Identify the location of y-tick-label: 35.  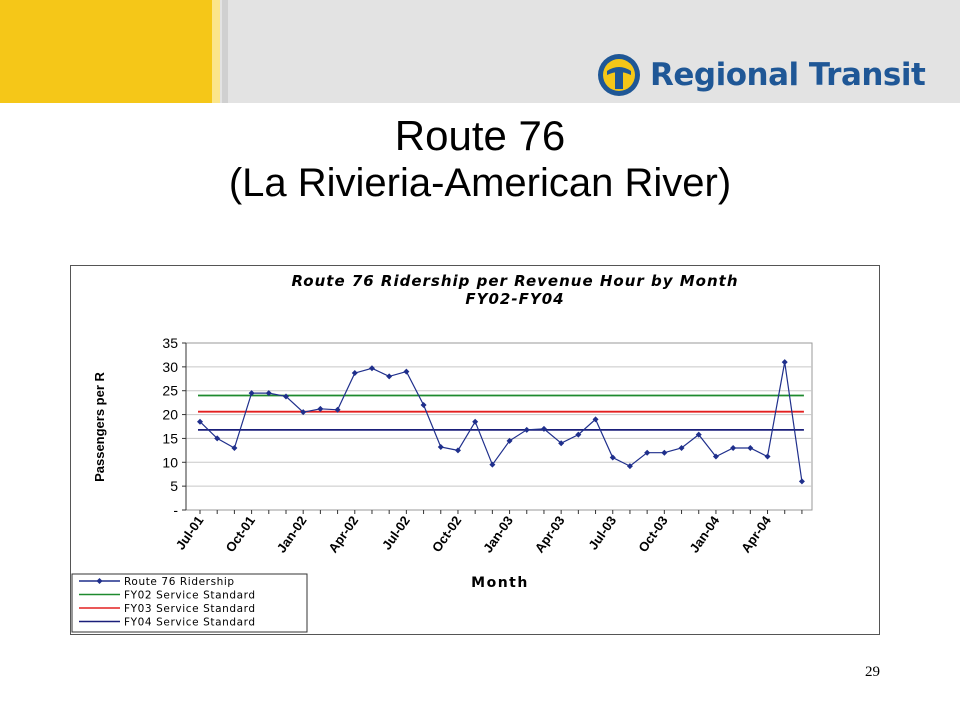
(170, 343).